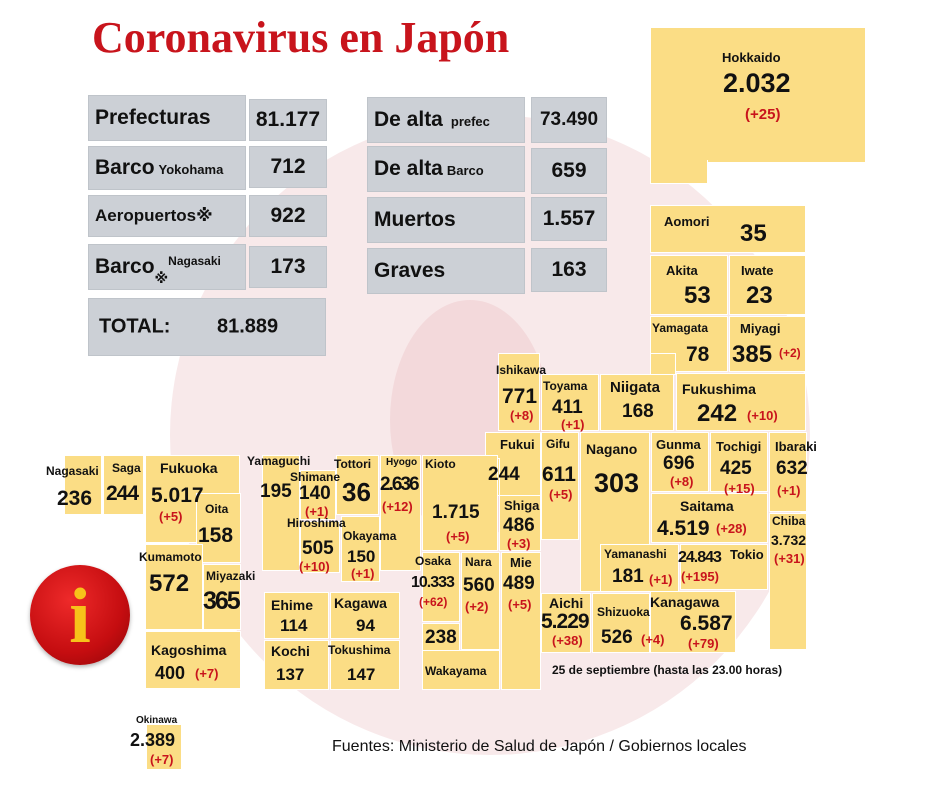  Describe the element at coordinates (126, 468) in the screenshot. I see `saga-name: Saga` at that location.